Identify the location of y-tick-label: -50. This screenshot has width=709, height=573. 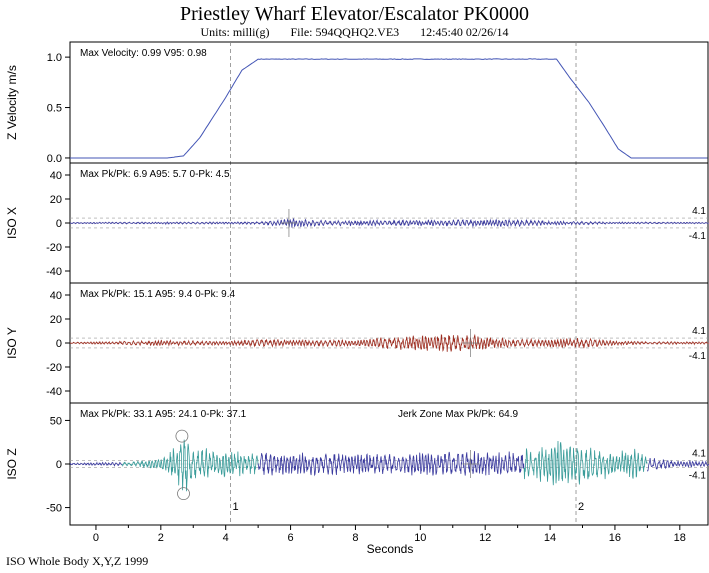
(54, 509).